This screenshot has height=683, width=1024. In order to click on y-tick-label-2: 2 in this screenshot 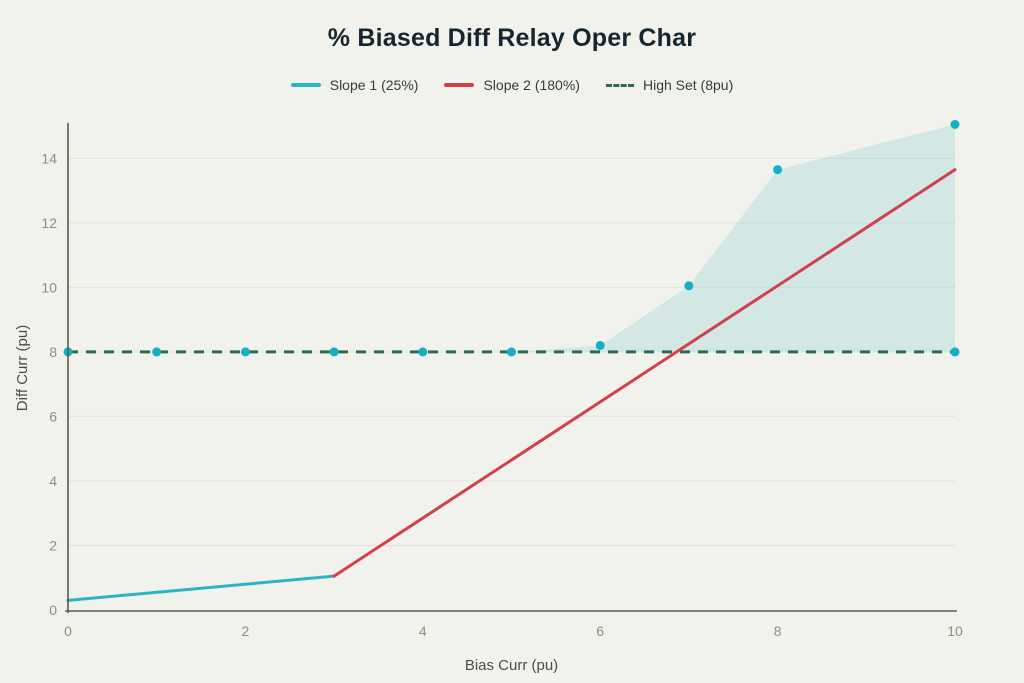, I will do `click(53, 545)`.